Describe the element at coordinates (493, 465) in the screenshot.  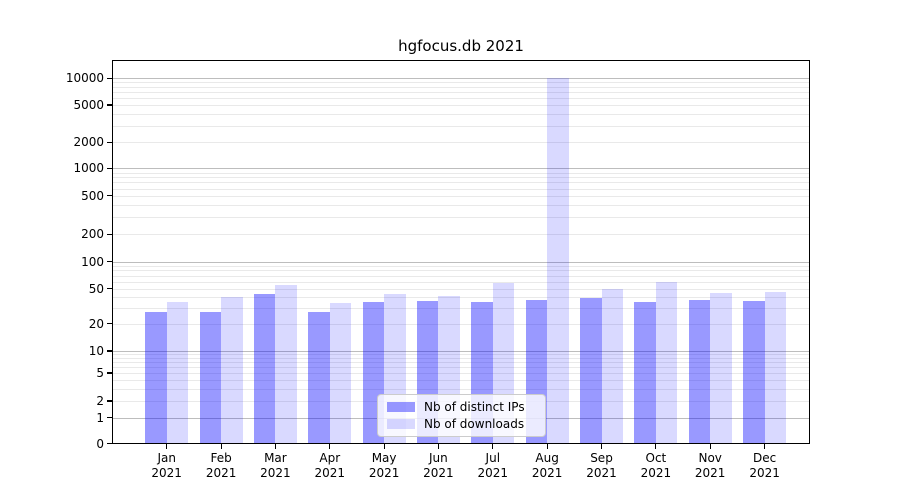
I see `x-tick-label: Jul 2021` at that location.